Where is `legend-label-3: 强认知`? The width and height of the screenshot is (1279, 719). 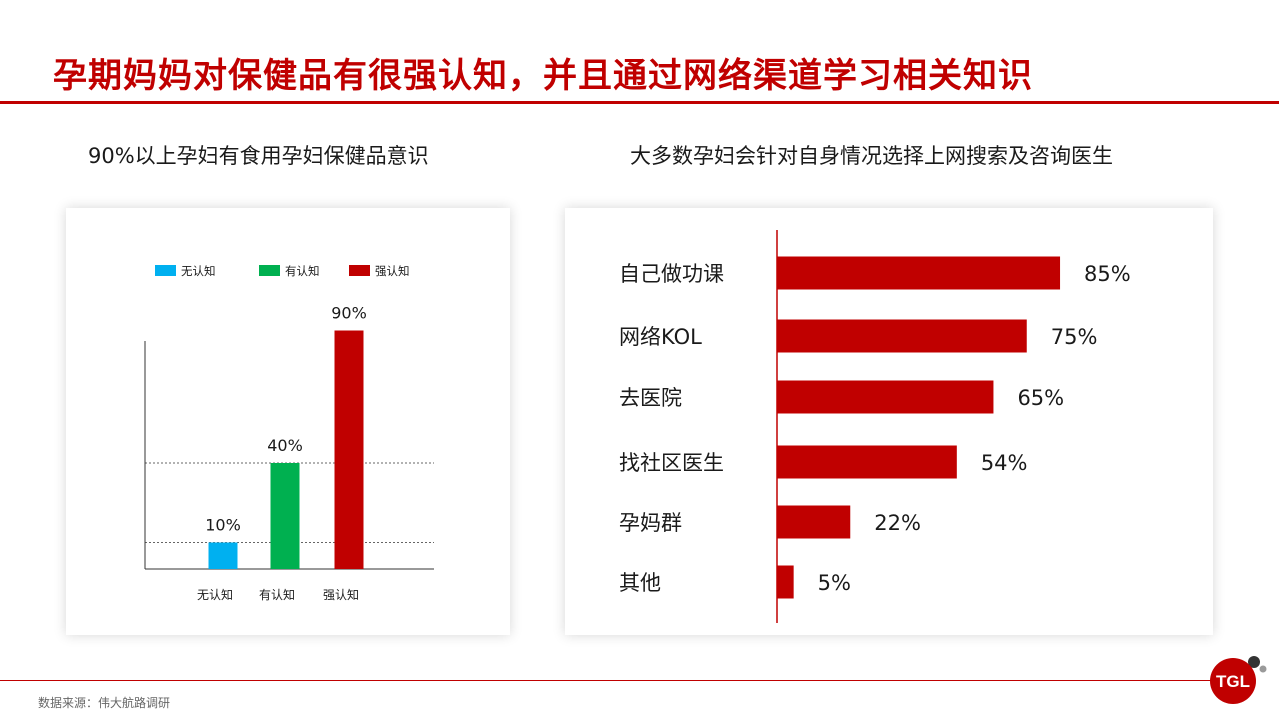
legend-label-3: 强认知 is located at coordinates (392, 271).